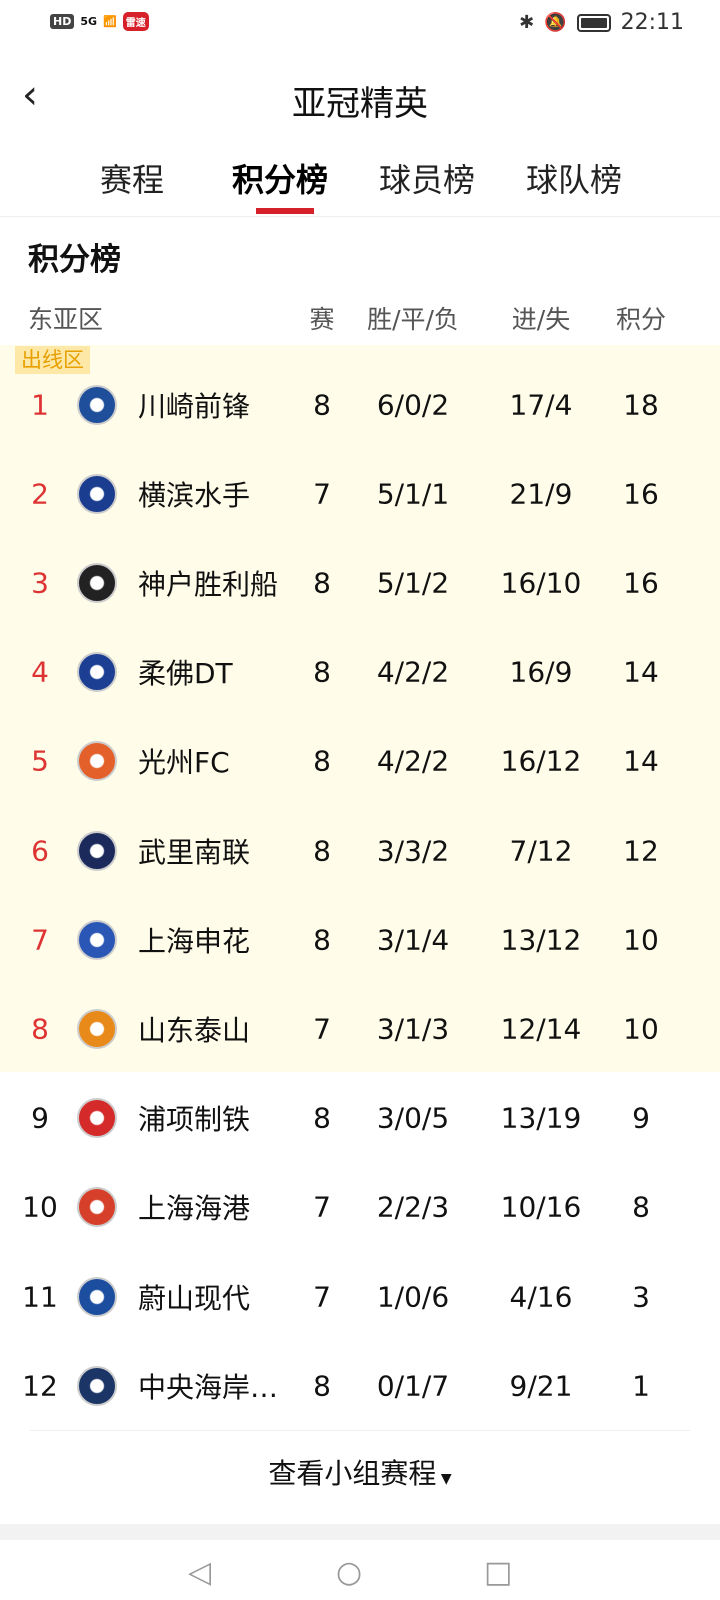  What do you see at coordinates (360, 185) in the screenshot?
I see `tab-bar: 赛程 积分榜 球员榜 球队榜` at bounding box center [360, 185].